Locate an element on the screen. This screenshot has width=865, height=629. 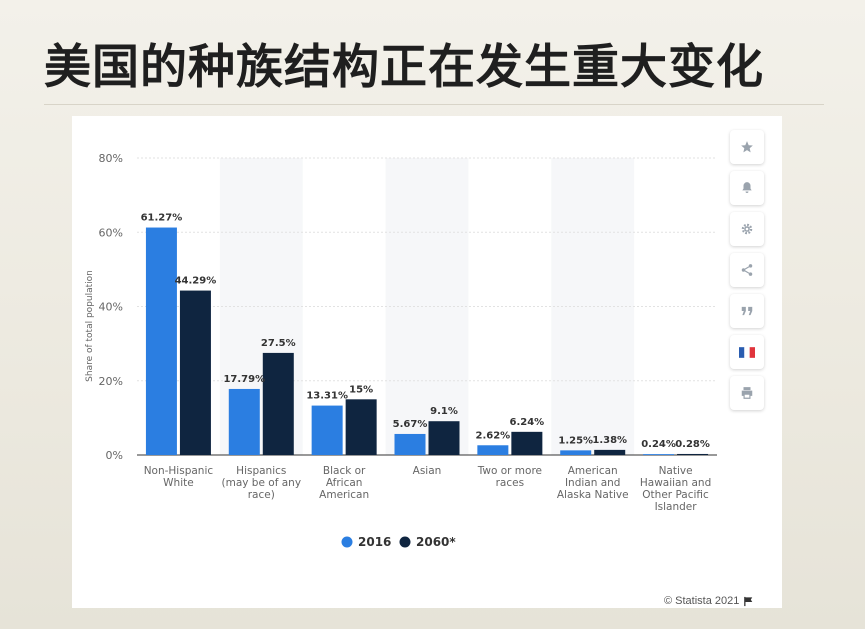
print-button is located at coordinates (747, 393).